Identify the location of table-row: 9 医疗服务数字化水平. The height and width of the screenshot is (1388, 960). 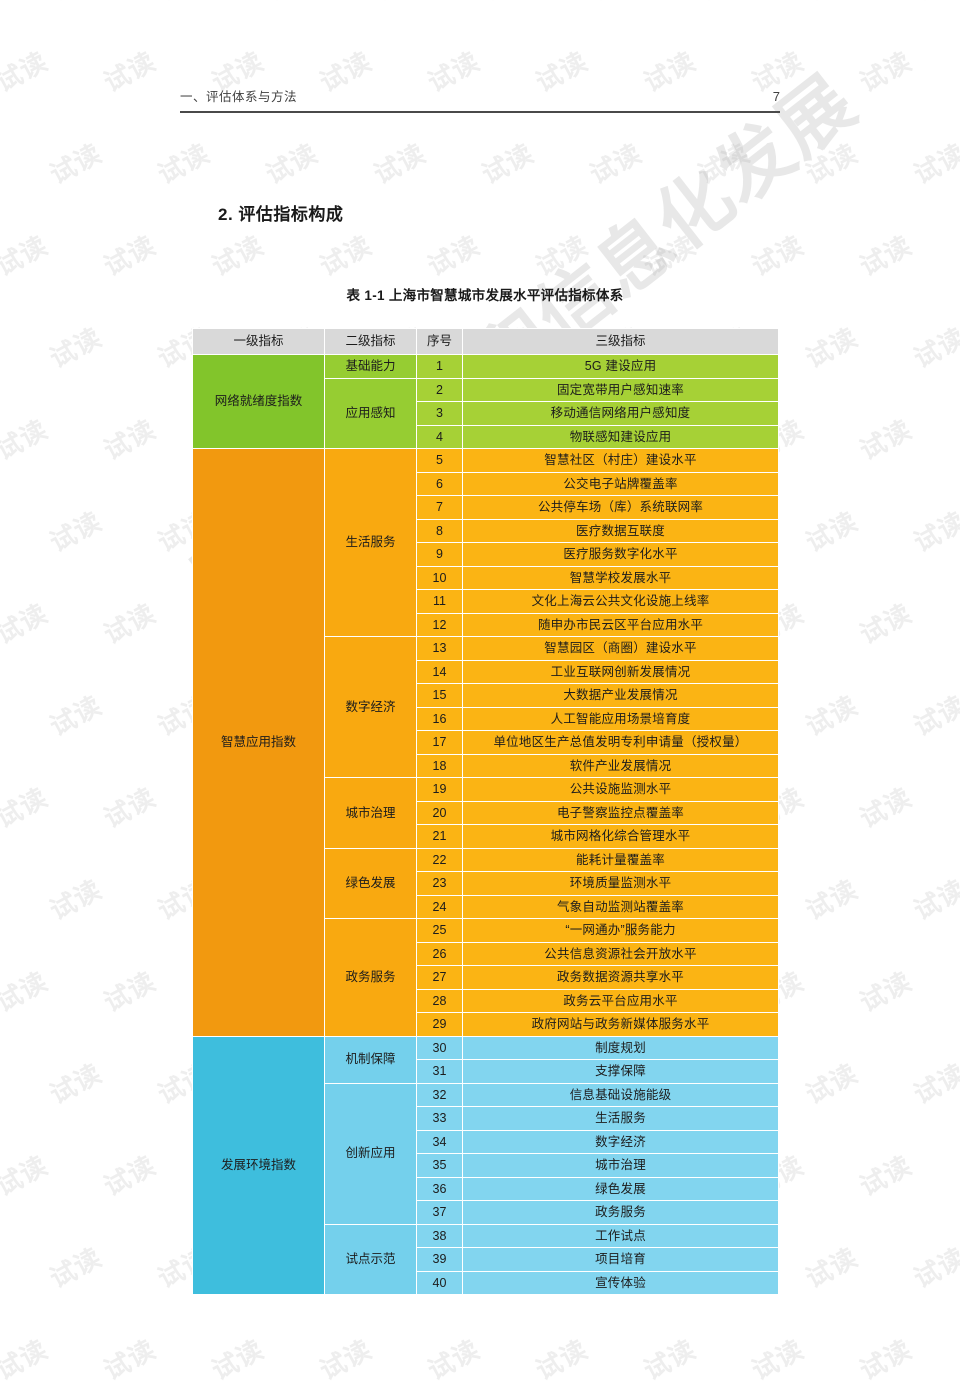
(486, 554).